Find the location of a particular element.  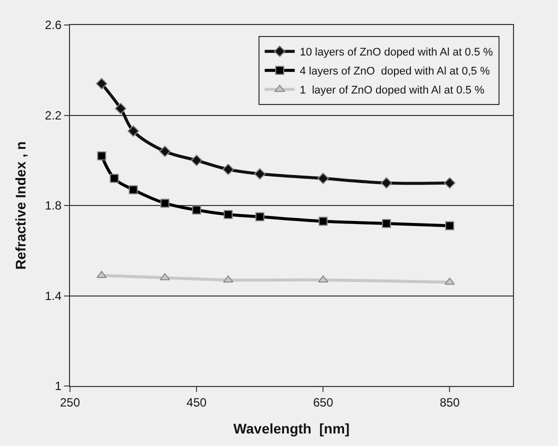

y-tick-label: 2.2 is located at coordinates (53, 115).